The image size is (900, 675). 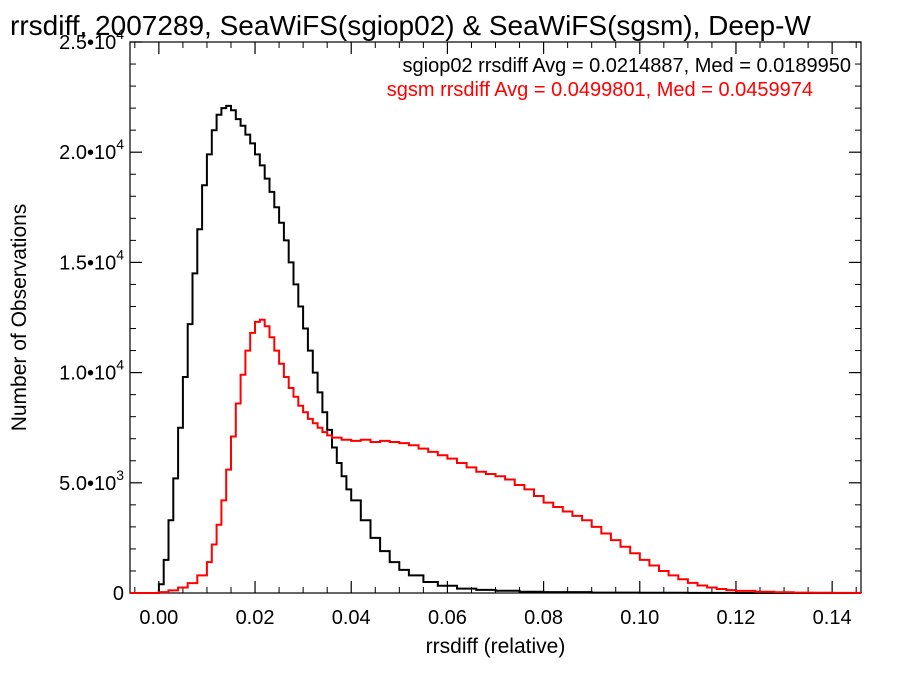 I want to click on x-tick-label: 0.12, so click(x=735, y=618).